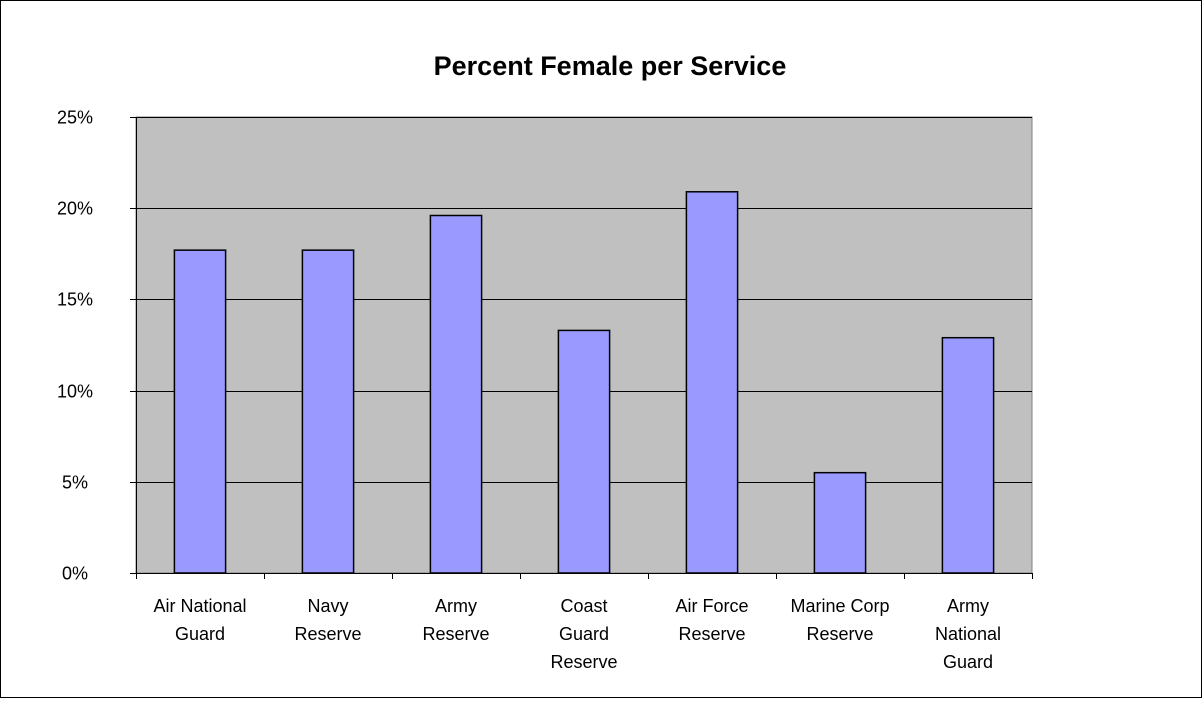  Describe the element at coordinates (968, 634) in the screenshot. I see `x-category-label: Army National Guard` at that location.